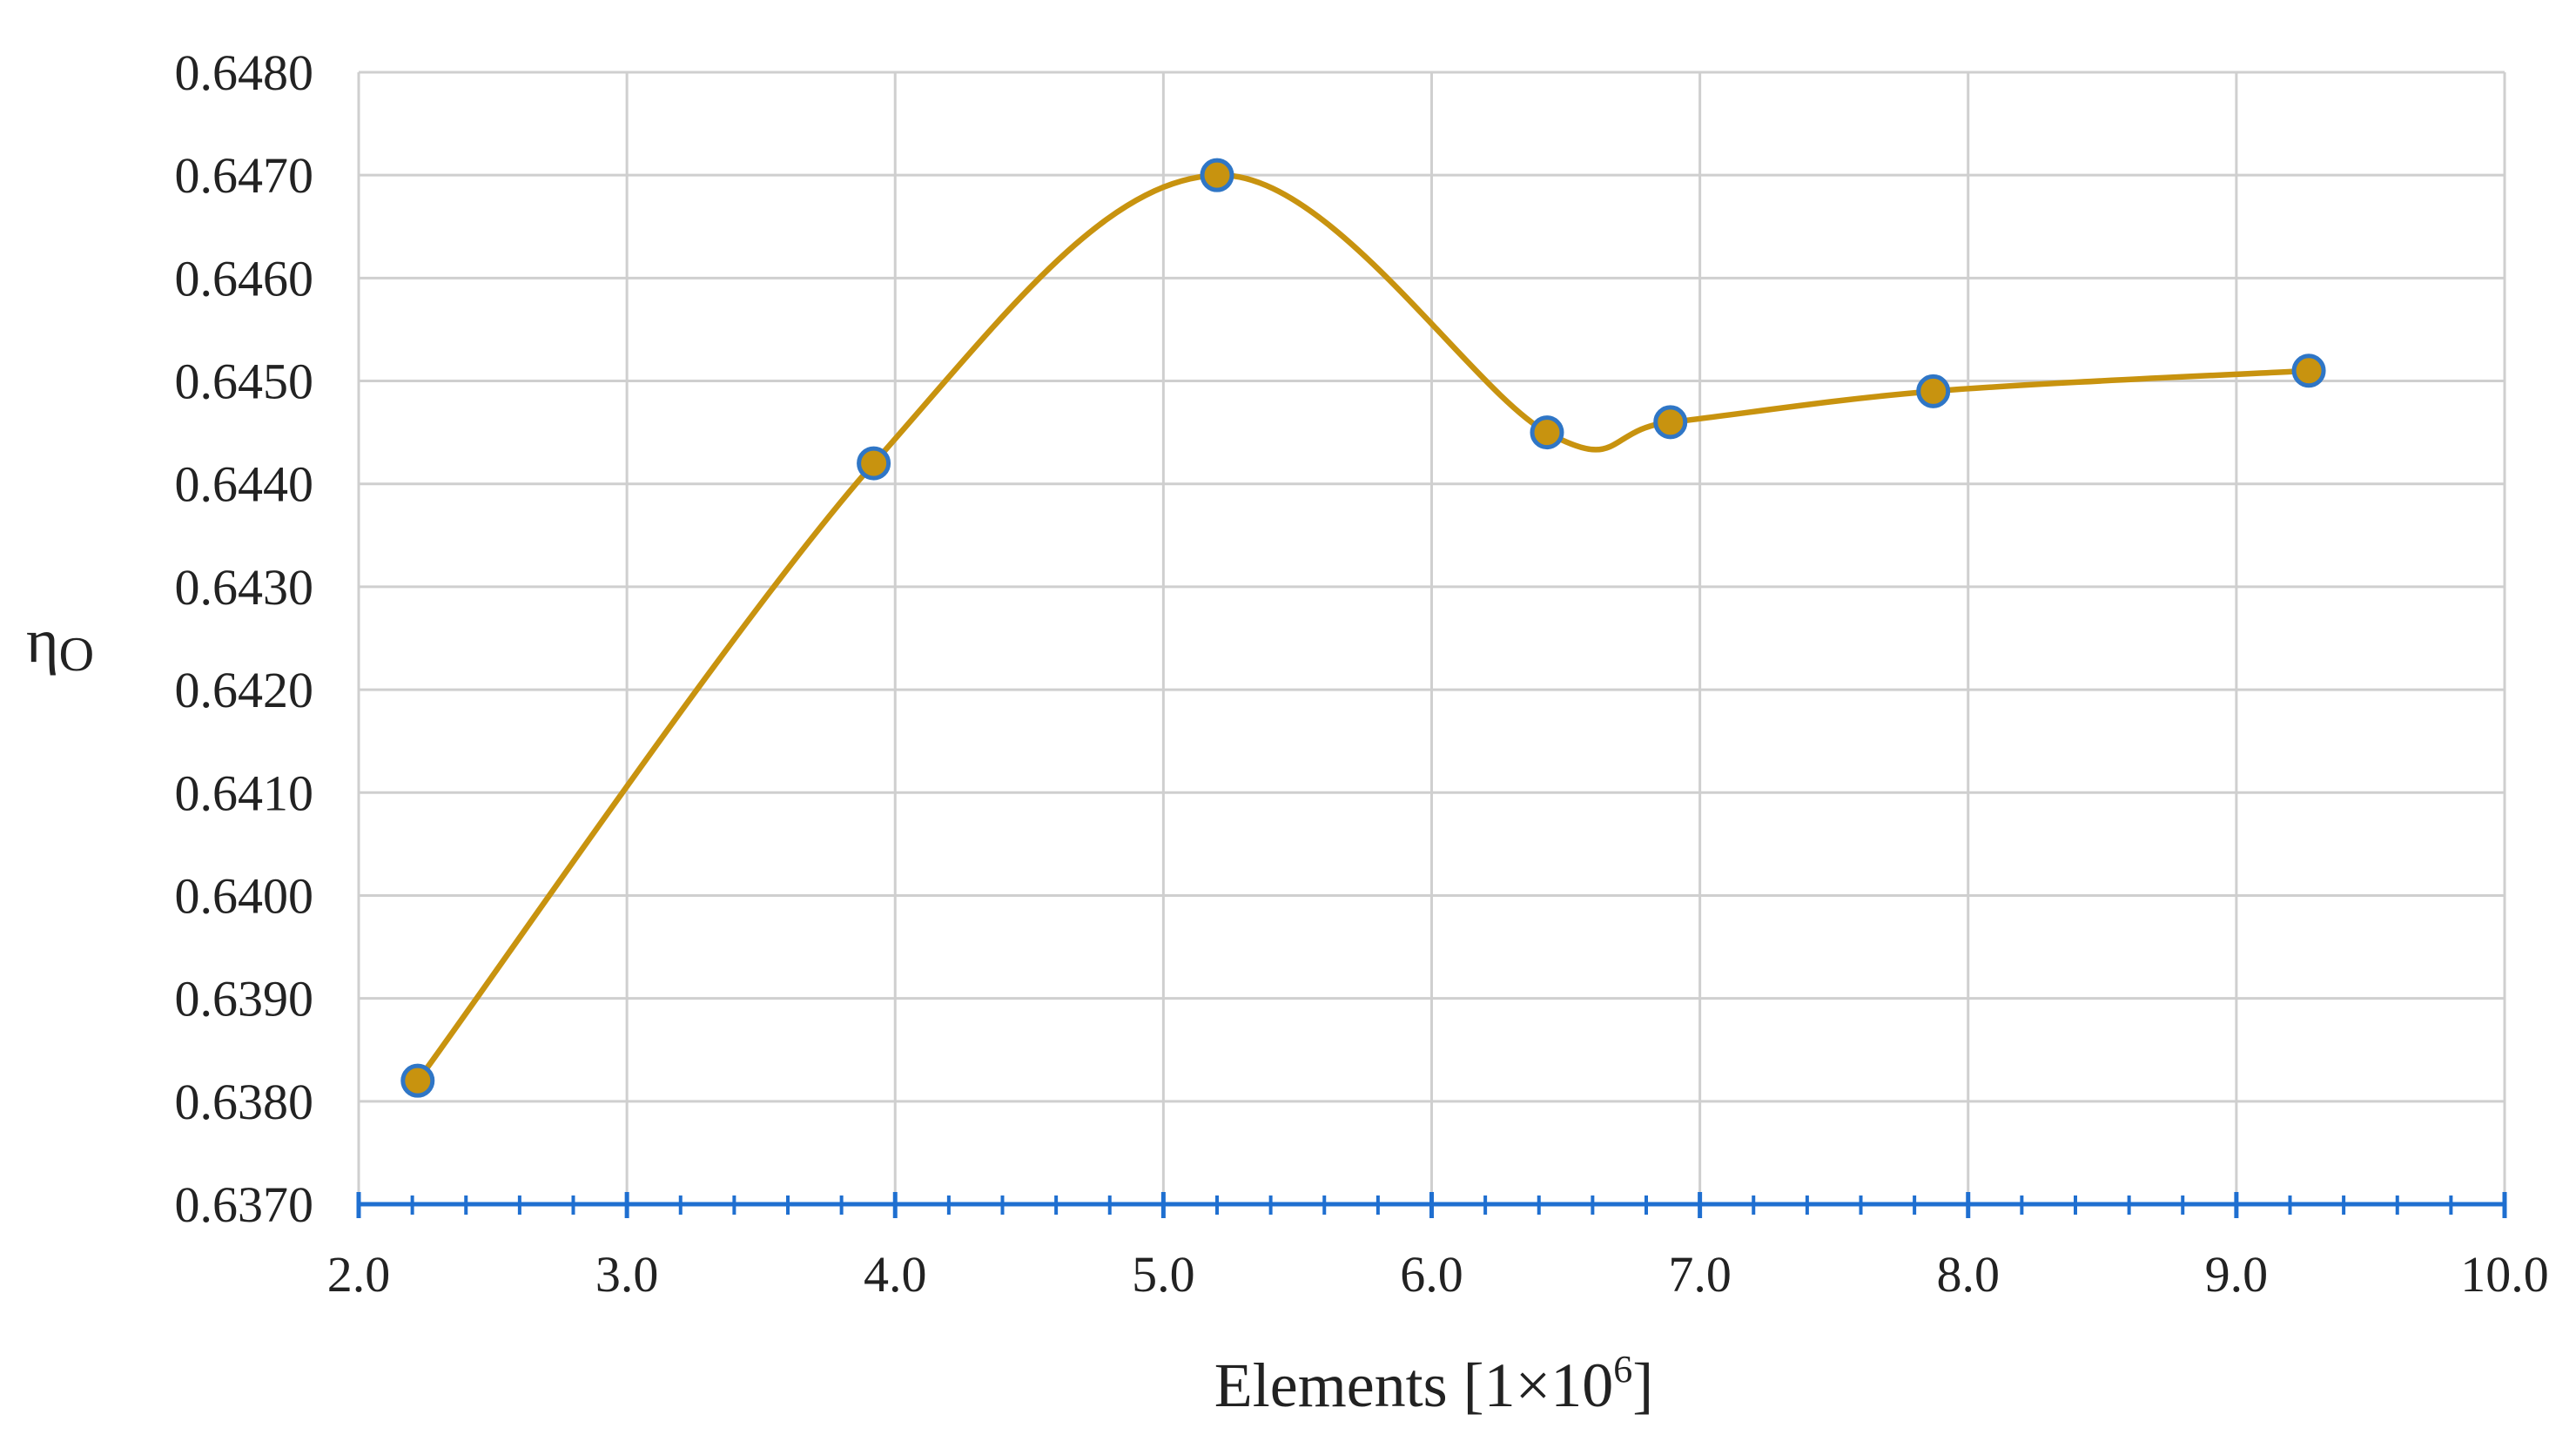  What do you see at coordinates (244, 690) in the screenshot?
I see `y-tick-label: 0.6420` at bounding box center [244, 690].